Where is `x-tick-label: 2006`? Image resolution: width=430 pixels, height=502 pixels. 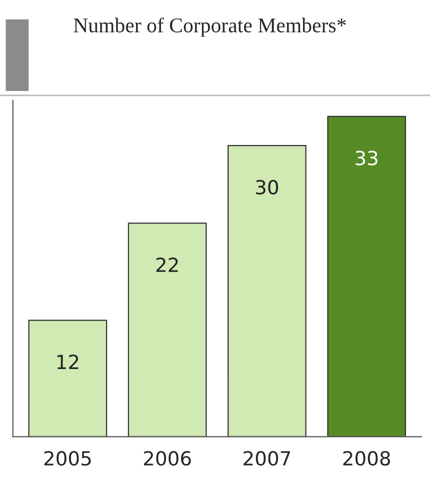 x-tick-label: 2006 is located at coordinates (167, 458).